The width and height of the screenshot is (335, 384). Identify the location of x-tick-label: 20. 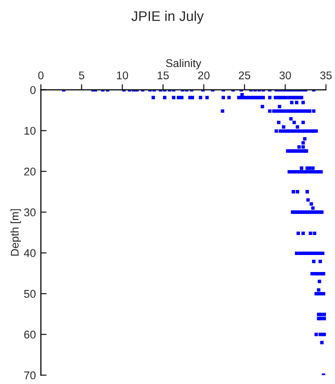
(204, 75).